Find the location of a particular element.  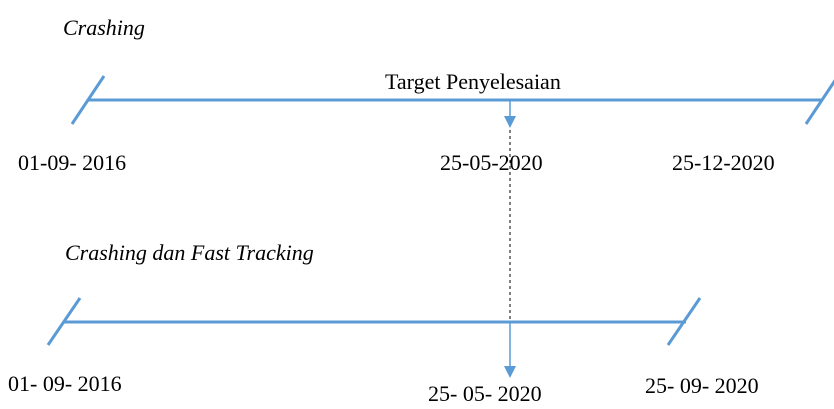

date: 25- 05- 2020 is located at coordinates (485, 393).